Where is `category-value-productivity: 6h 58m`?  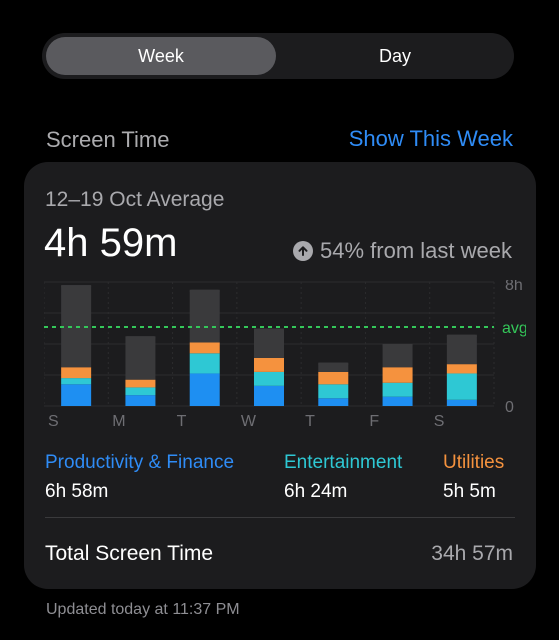
category-value-productivity: 6h 58m is located at coordinates (77, 491).